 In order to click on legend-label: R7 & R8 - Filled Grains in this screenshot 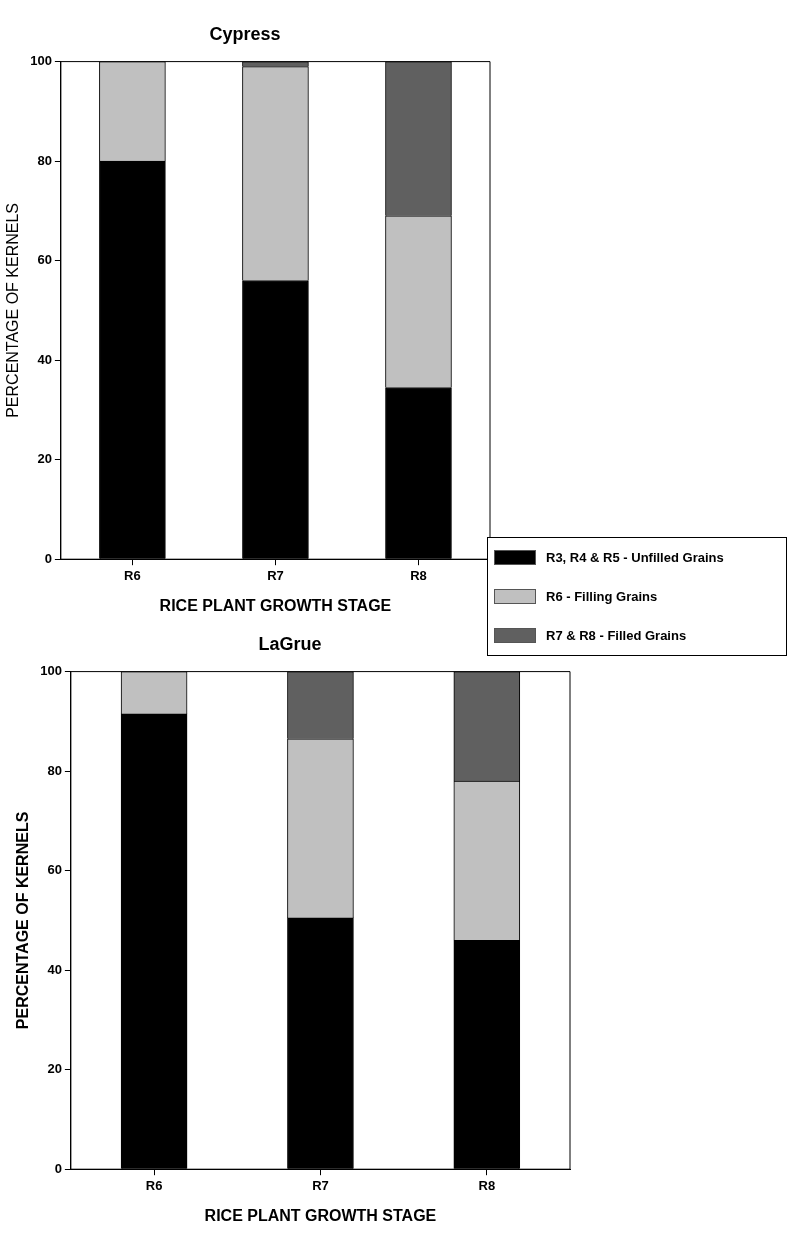, I will do `click(616, 635)`.